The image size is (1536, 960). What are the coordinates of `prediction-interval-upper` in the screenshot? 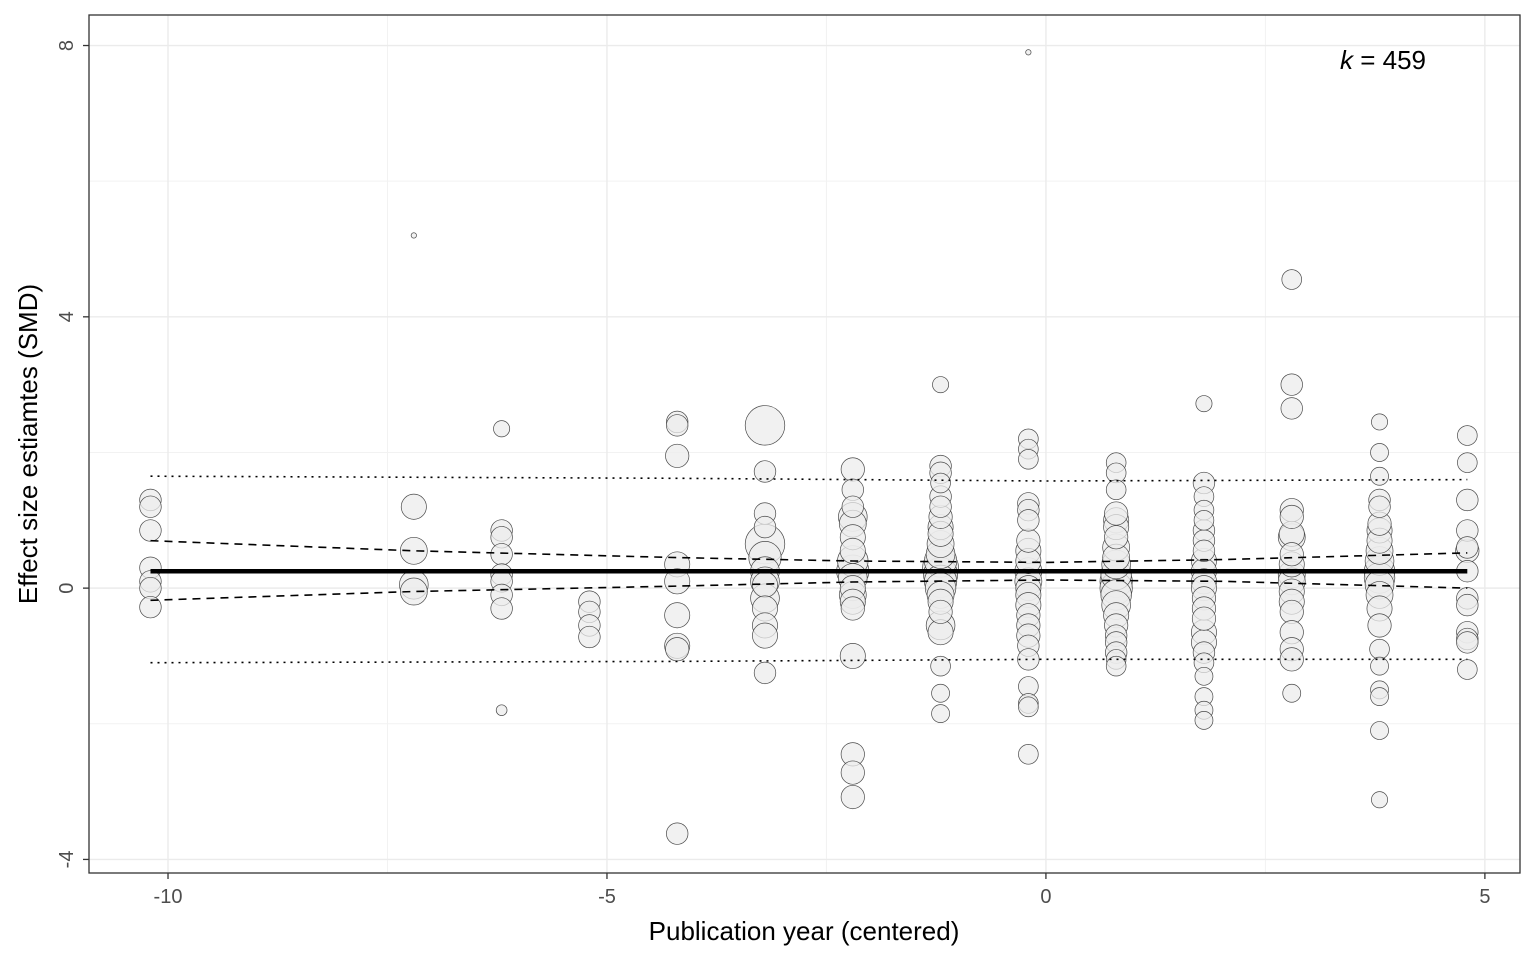 It's located at (809, 478).